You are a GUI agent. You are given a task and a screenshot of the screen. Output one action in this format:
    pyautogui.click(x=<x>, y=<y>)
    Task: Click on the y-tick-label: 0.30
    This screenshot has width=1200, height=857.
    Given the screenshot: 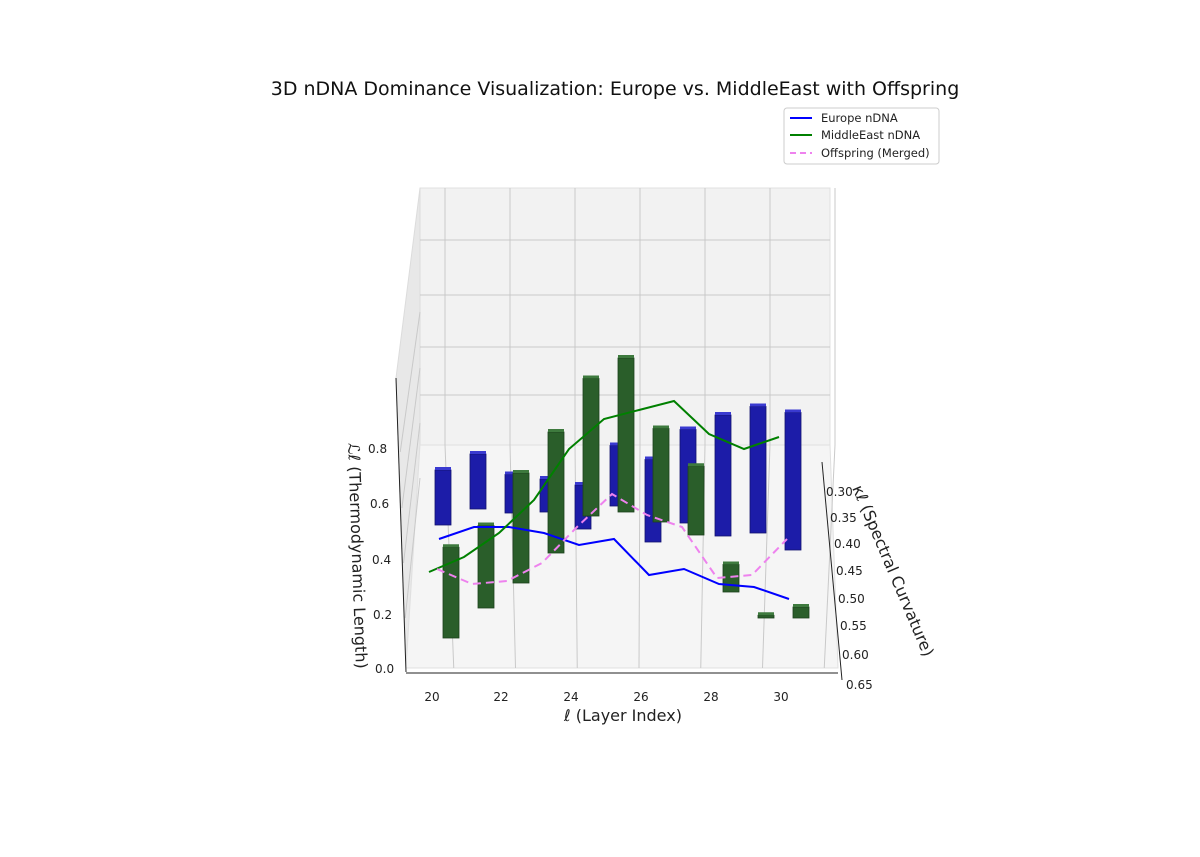 What is the action you would take?
    pyautogui.click(x=839, y=492)
    